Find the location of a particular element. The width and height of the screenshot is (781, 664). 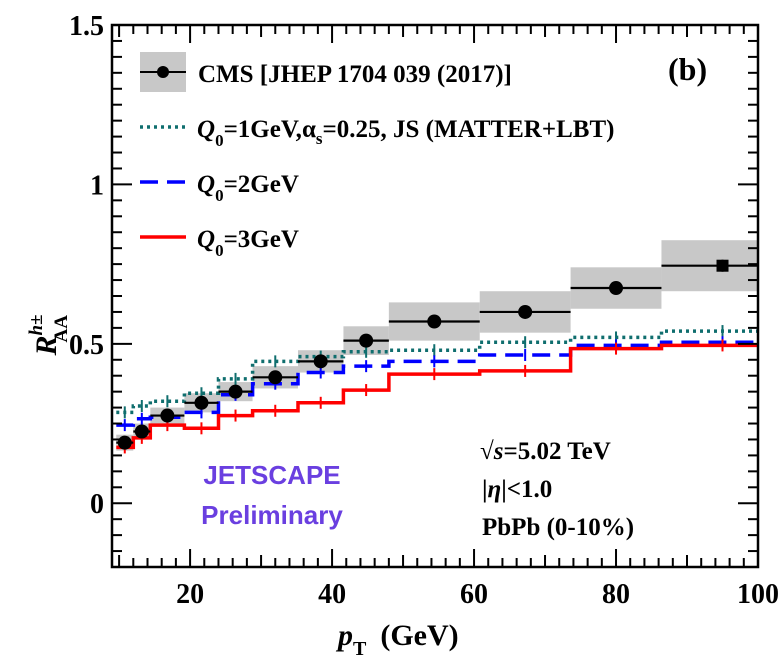

system-annotation: √s=5.02 TeV |η|<1.0 PbPb (0-10%) is located at coordinates (557, 489).